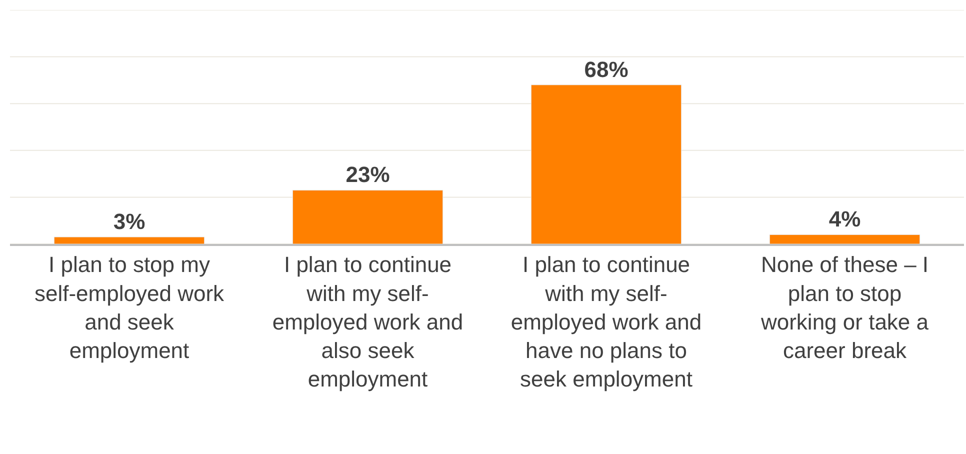  Describe the element at coordinates (844, 219) in the screenshot. I see `data-label: 4%` at that location.